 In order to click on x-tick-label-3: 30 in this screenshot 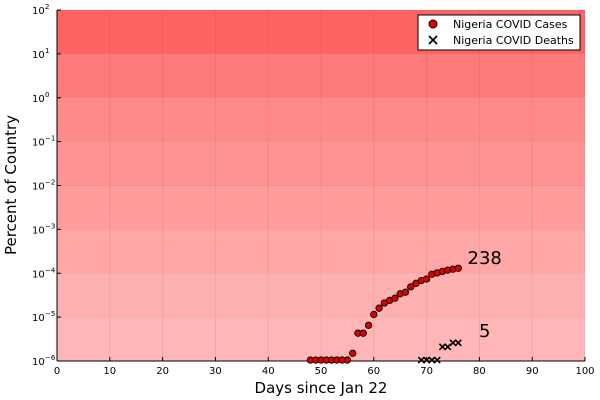, I will do `click(215, 371)`.